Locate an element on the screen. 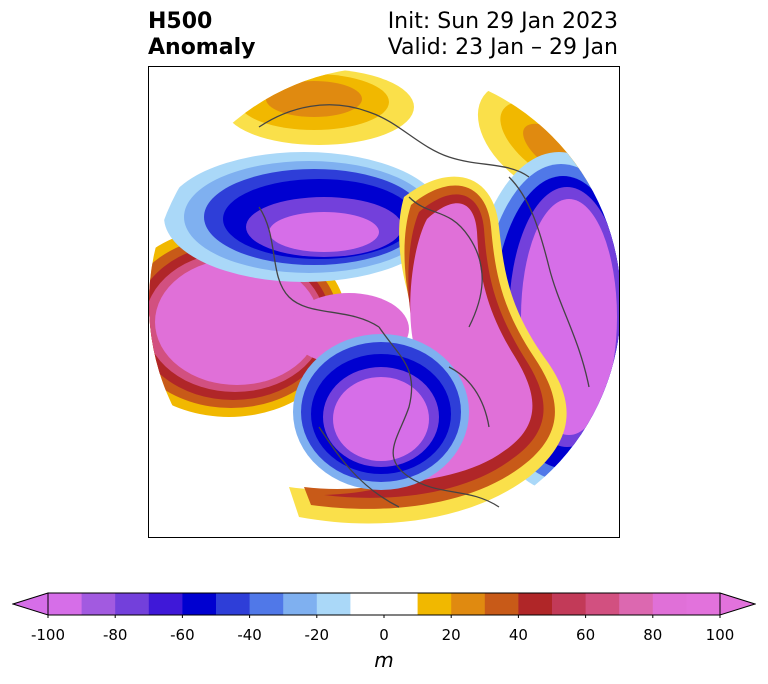 This screenshot has height=684, width=768. title-field: Anomaly is located at coordinates (202, 47).